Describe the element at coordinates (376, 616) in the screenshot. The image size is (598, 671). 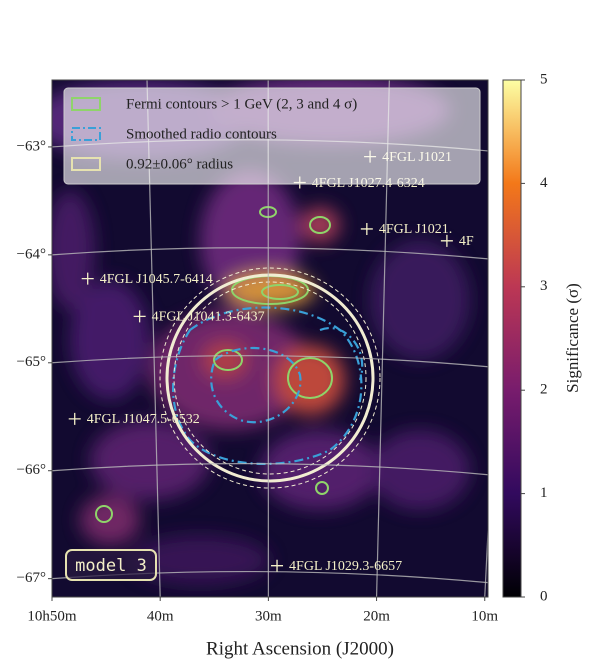
I see `x-tick-label: 20m` at that location.